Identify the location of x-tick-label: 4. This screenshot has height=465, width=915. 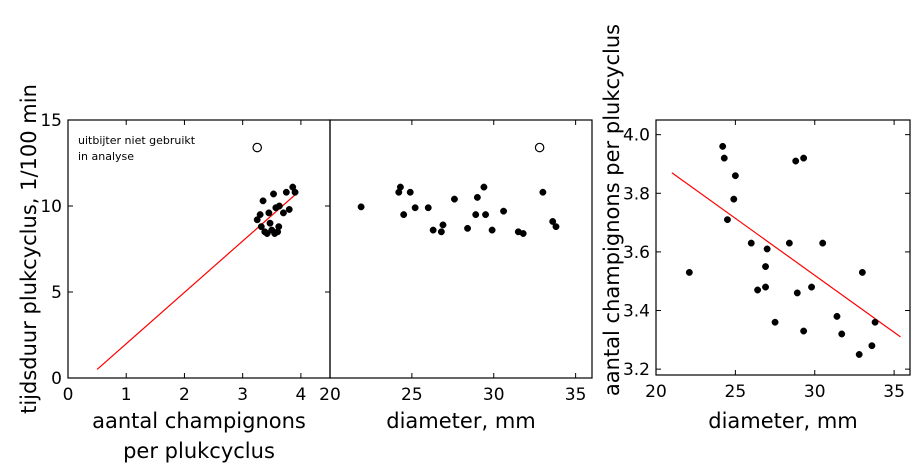
(300, 395).